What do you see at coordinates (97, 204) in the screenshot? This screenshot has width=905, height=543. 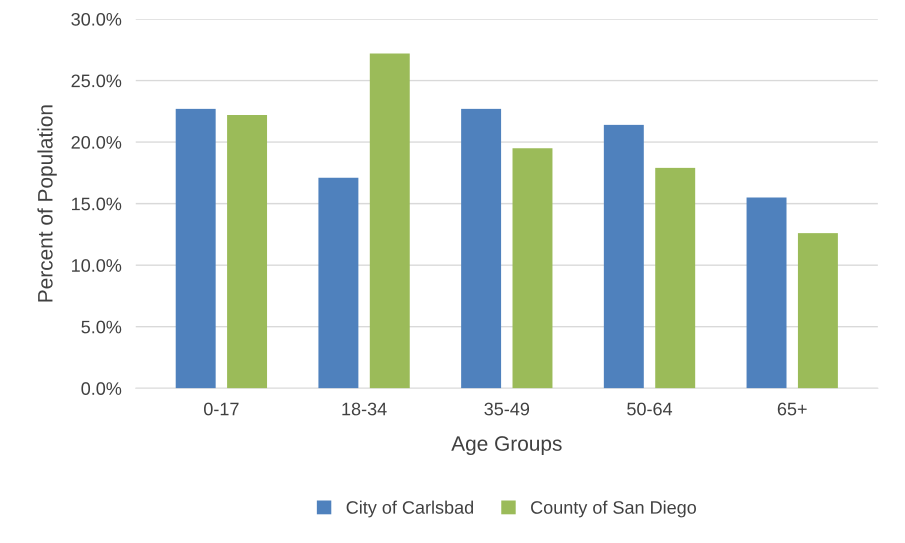 I see `y-tick-label: 15.0%` at bounding box center [97, 204].